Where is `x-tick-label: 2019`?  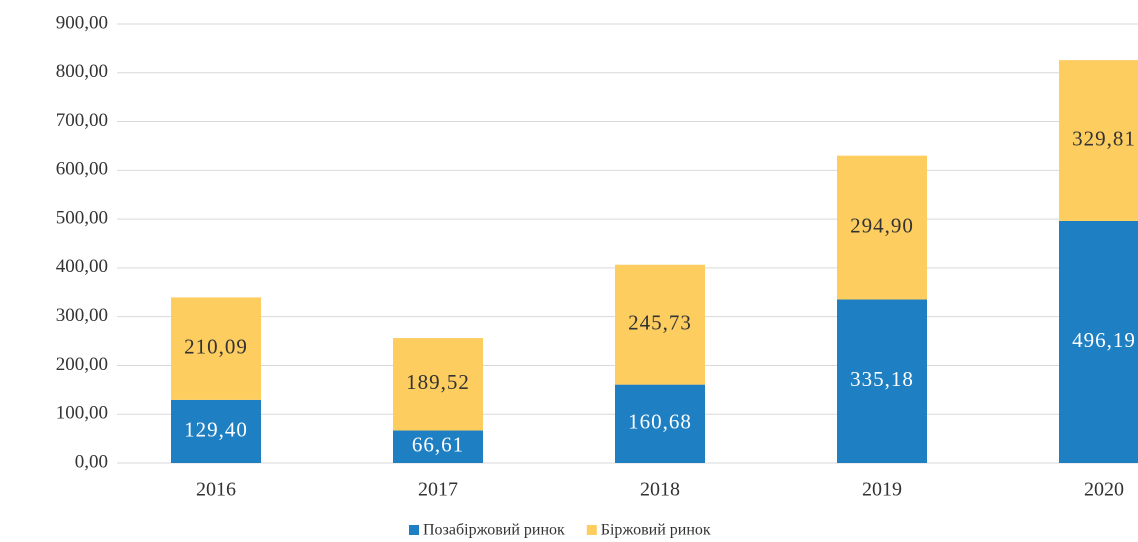 x-tick-label: 2019 is located at coordinates (882, 490).